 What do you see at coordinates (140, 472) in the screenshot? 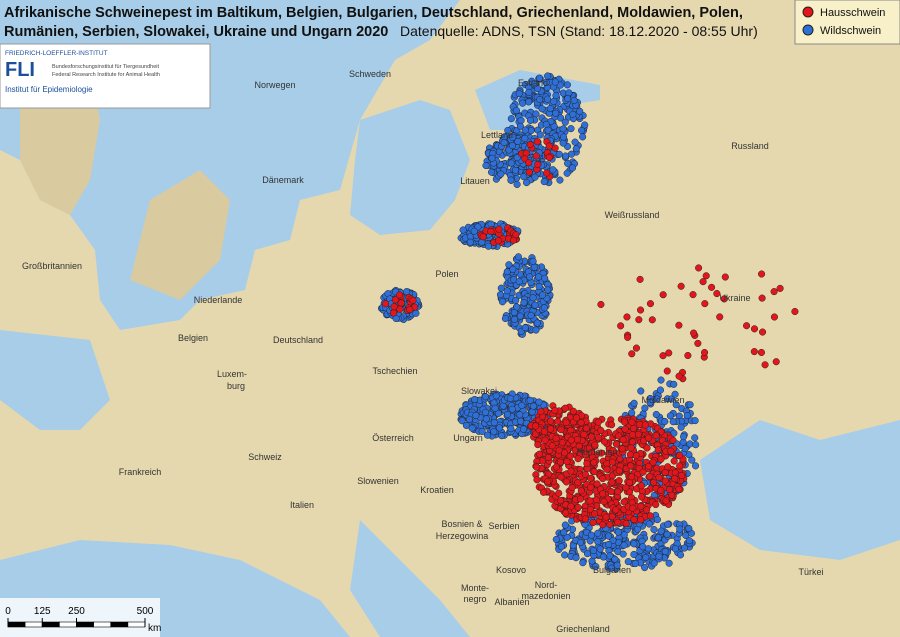
I see `country-label: Frankreich` at bounding box center [140, 472].